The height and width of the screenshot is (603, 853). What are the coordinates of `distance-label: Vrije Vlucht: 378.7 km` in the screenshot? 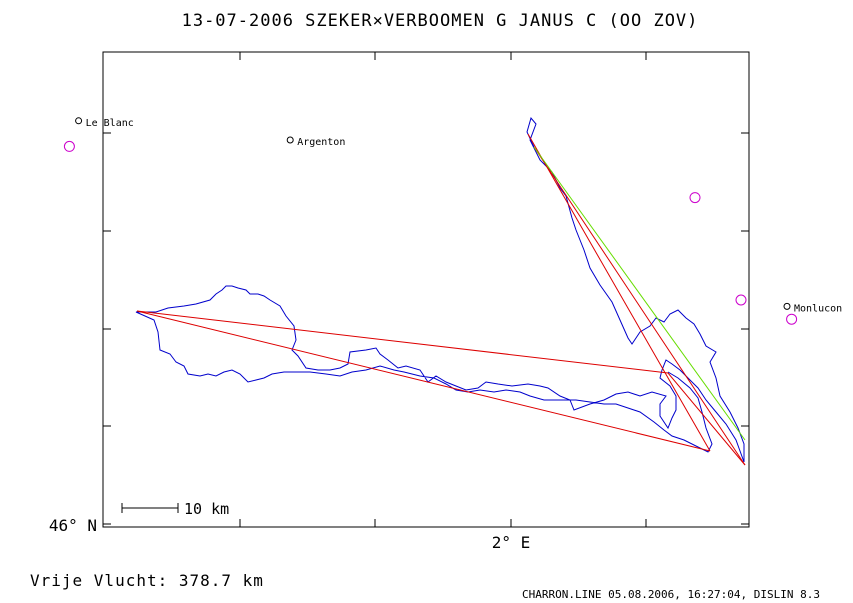 It's located at (147, 580).